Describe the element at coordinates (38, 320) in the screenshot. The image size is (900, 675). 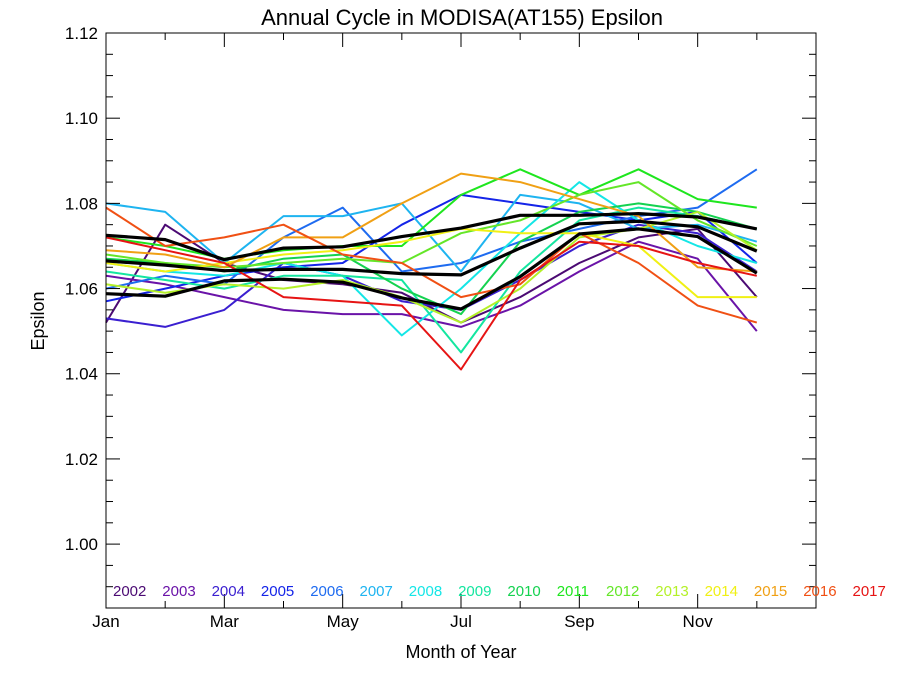
I see `y-axis-label: Epsilon` at that location.